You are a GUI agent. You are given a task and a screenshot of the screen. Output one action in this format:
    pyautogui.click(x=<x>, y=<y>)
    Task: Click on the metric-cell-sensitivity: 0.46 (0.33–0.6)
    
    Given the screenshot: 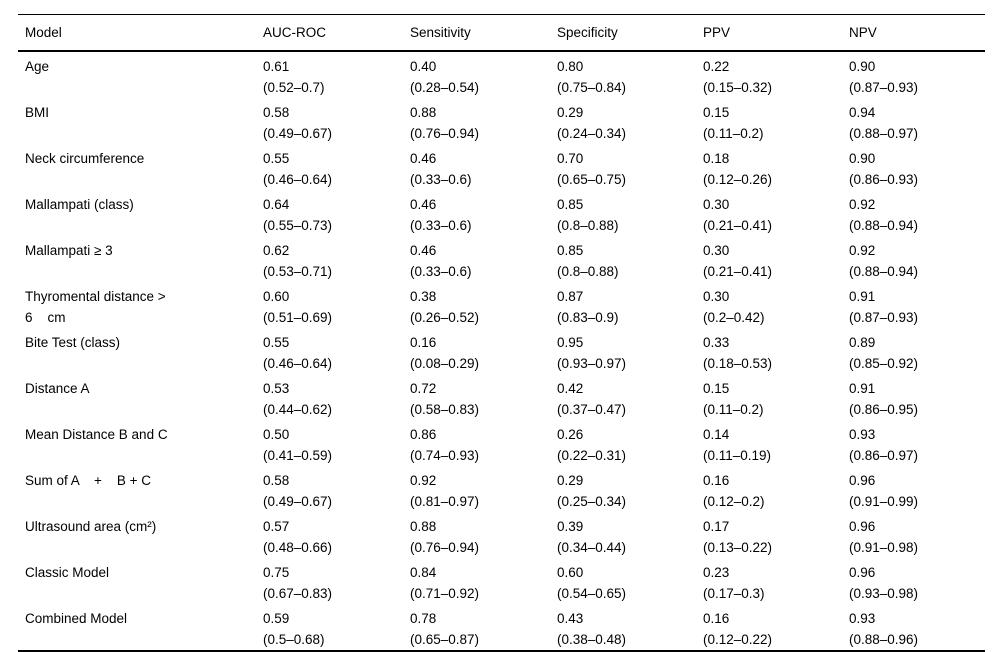 What is the action you would take?
    pyautogui.click(x=483, y=213)
    